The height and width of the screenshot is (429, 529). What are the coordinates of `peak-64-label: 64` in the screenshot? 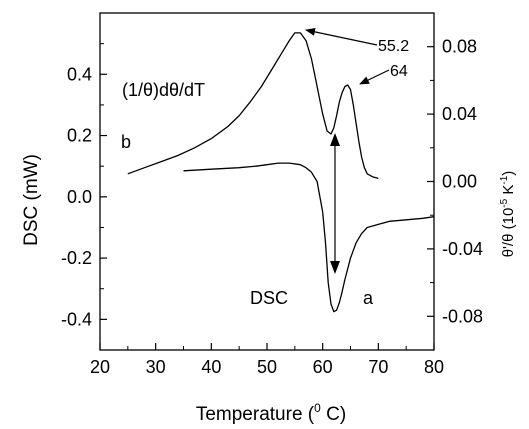 It's located at (399, 71).